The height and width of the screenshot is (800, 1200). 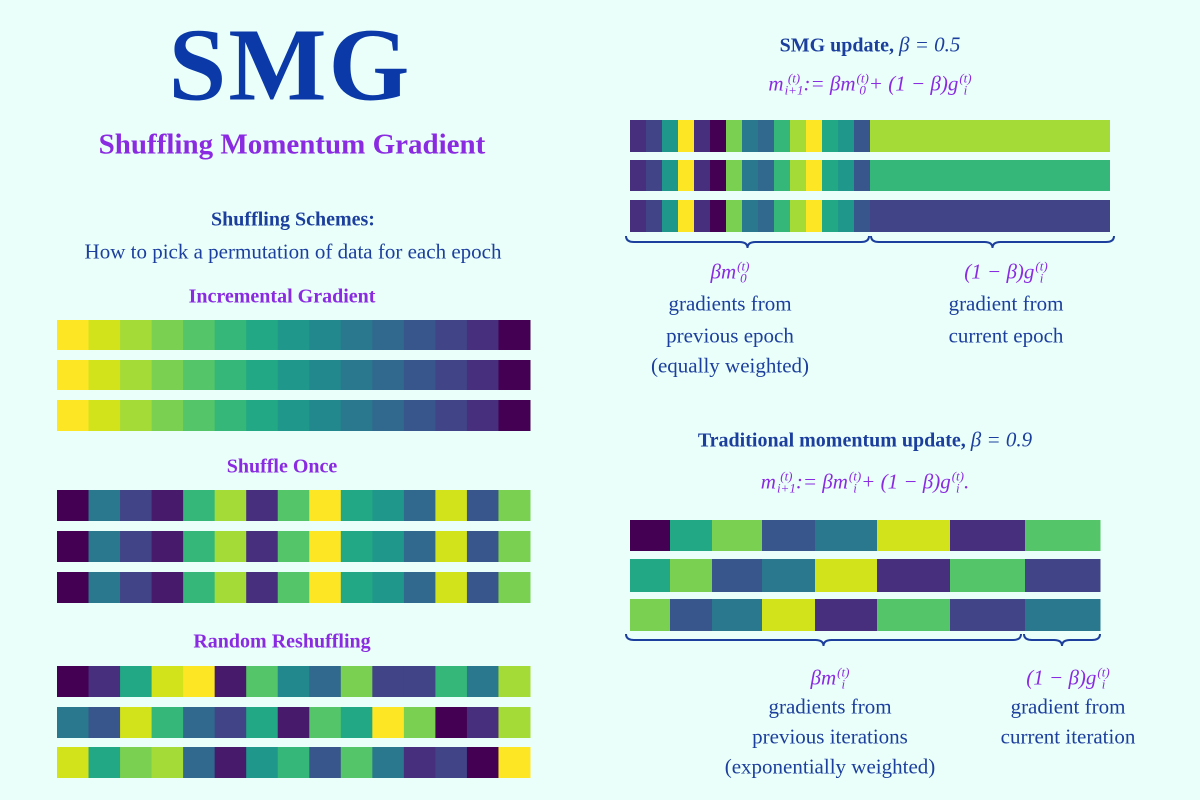 I want to click on formula-term: (1 − β)g (t) i, so click(x=1005, y=272).